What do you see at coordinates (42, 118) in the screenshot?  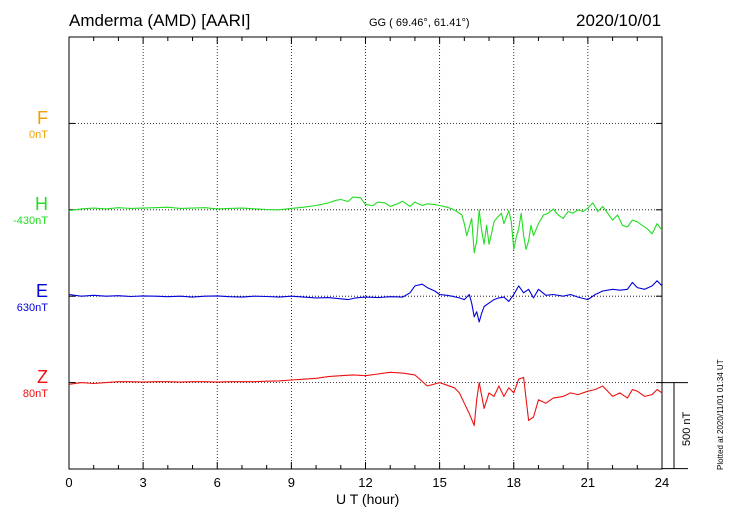 I see `label-f: F` at bounding box center [42, 118].